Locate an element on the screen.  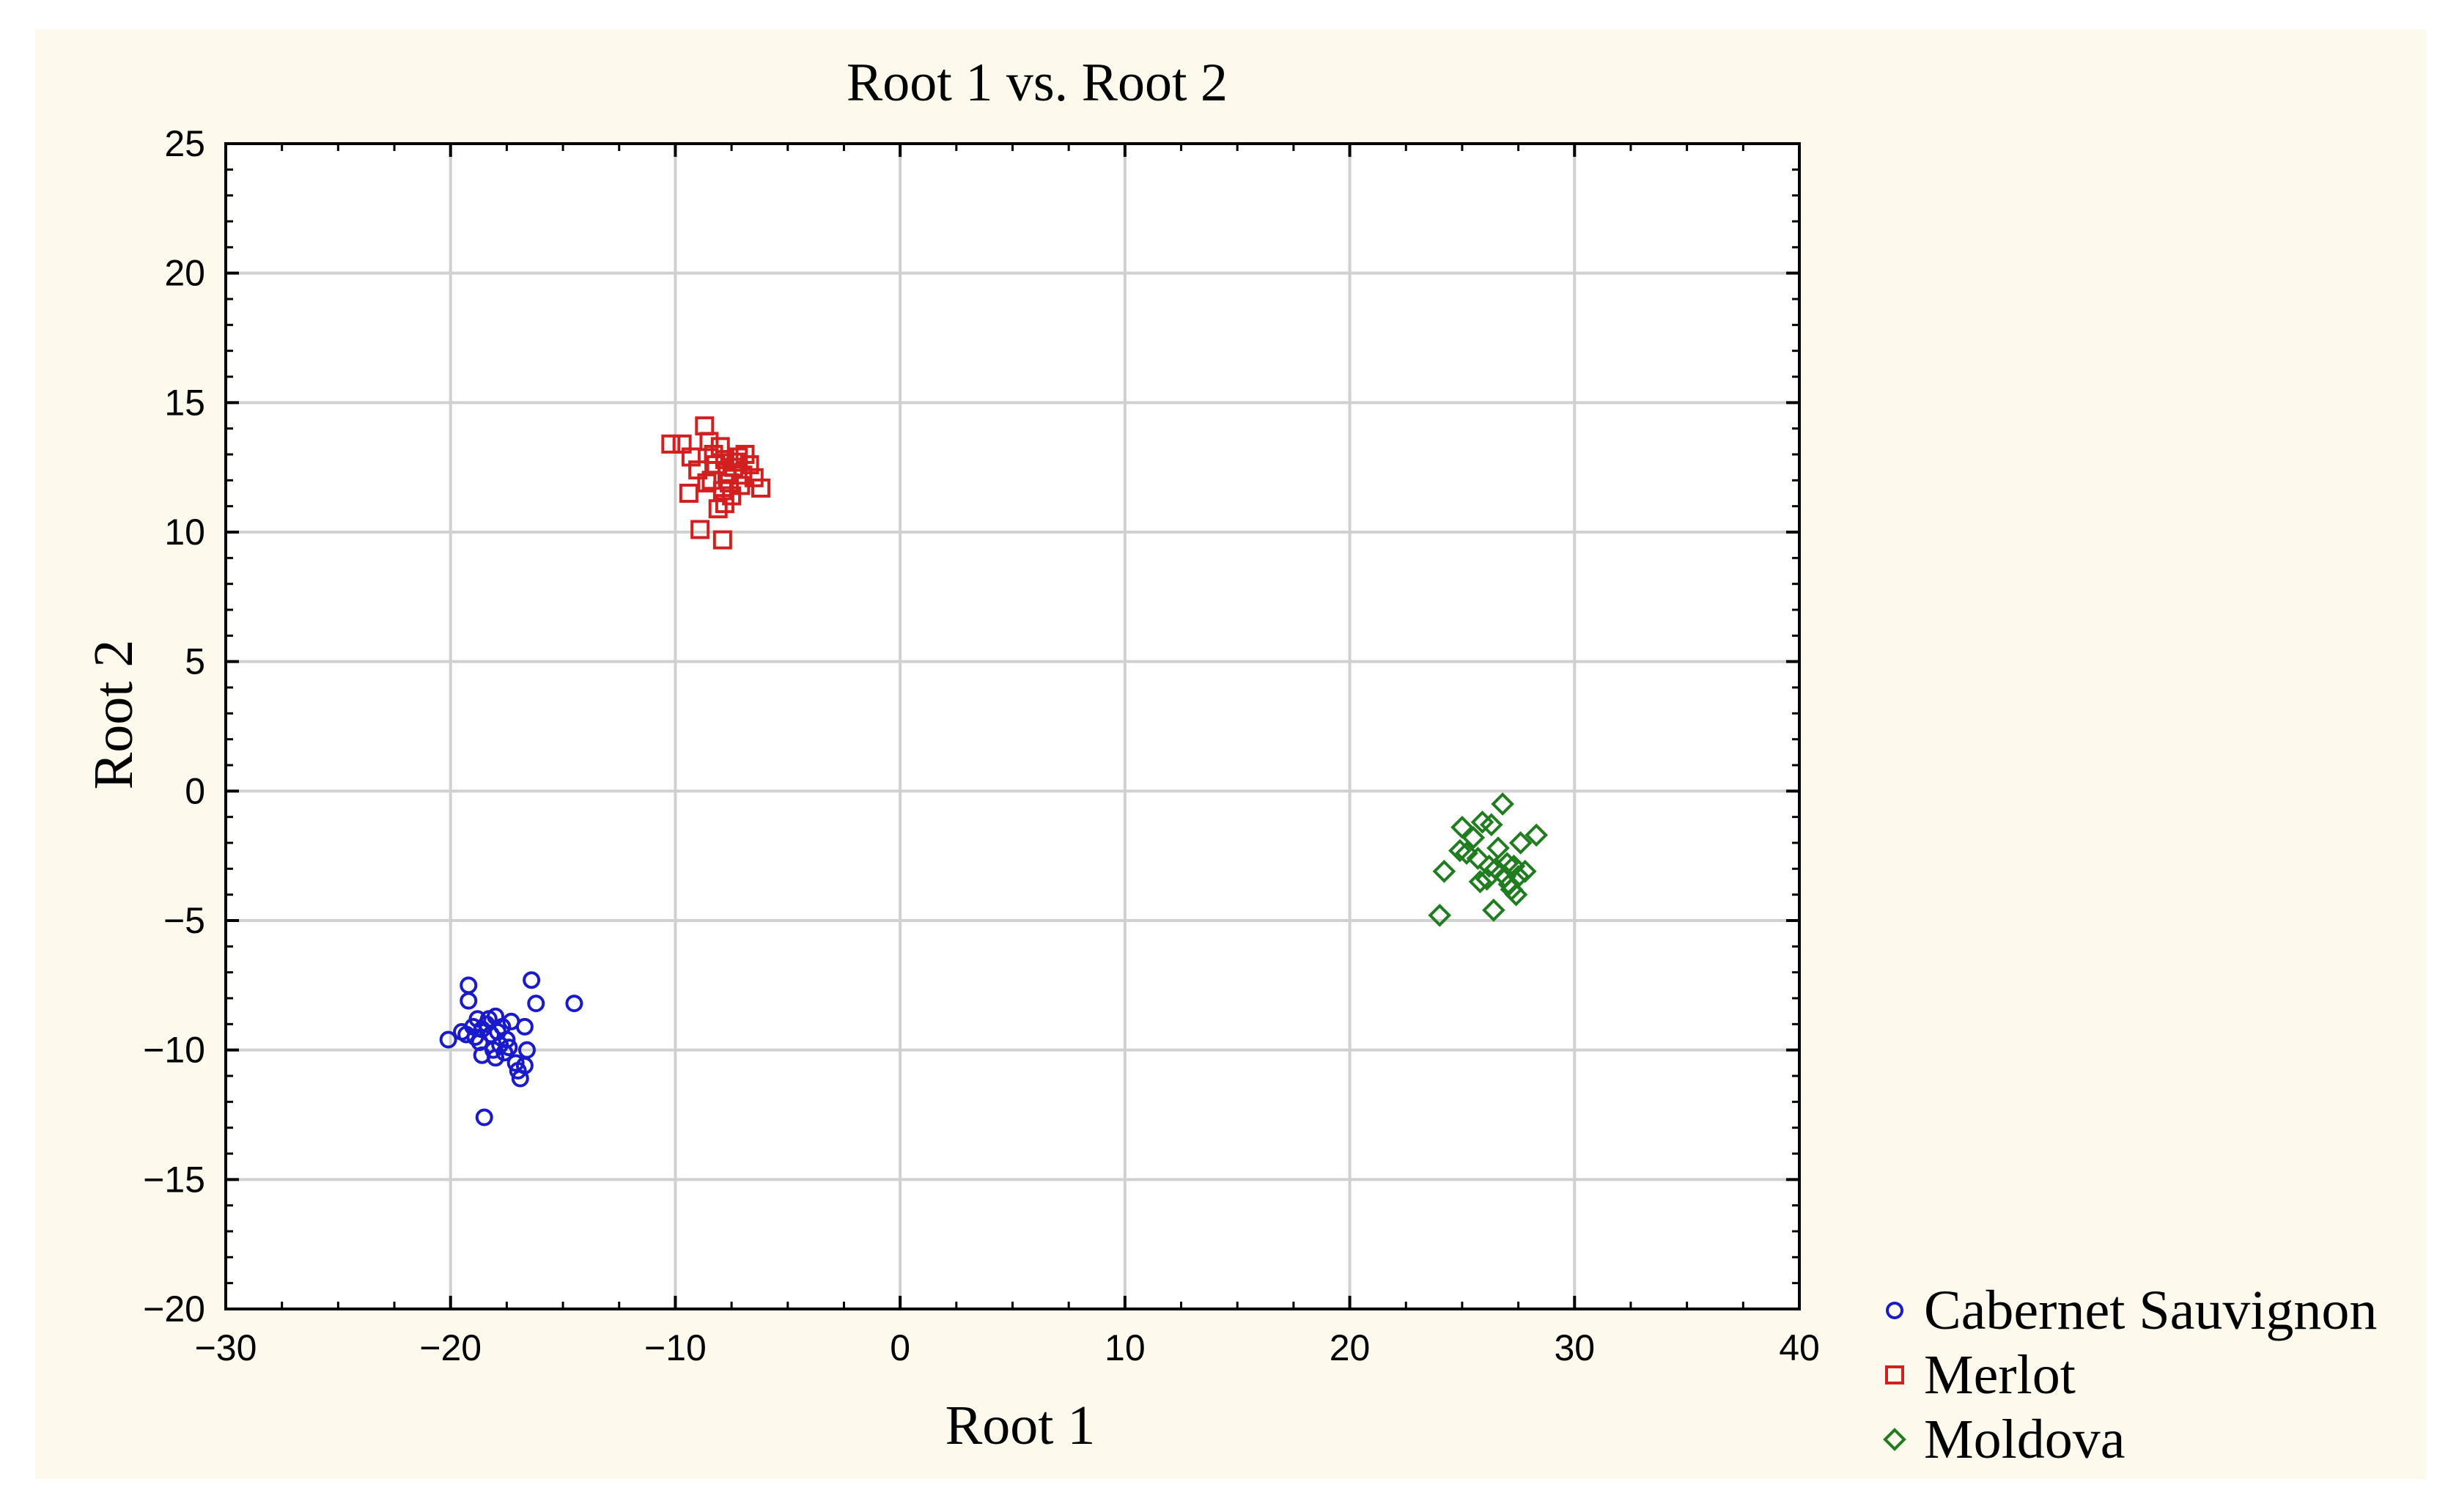
y-tick-label: 5 is located at coordinates (195, 661).